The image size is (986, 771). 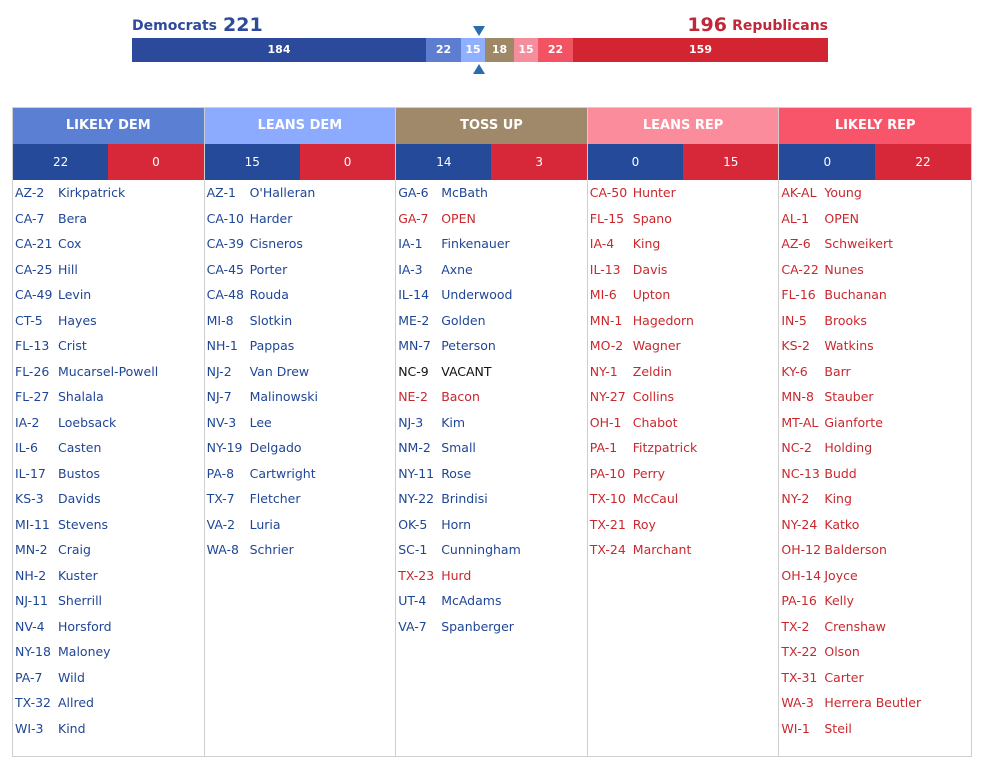 I want to click on race-item: TX-32 Allred, so click(x=108, y=707).